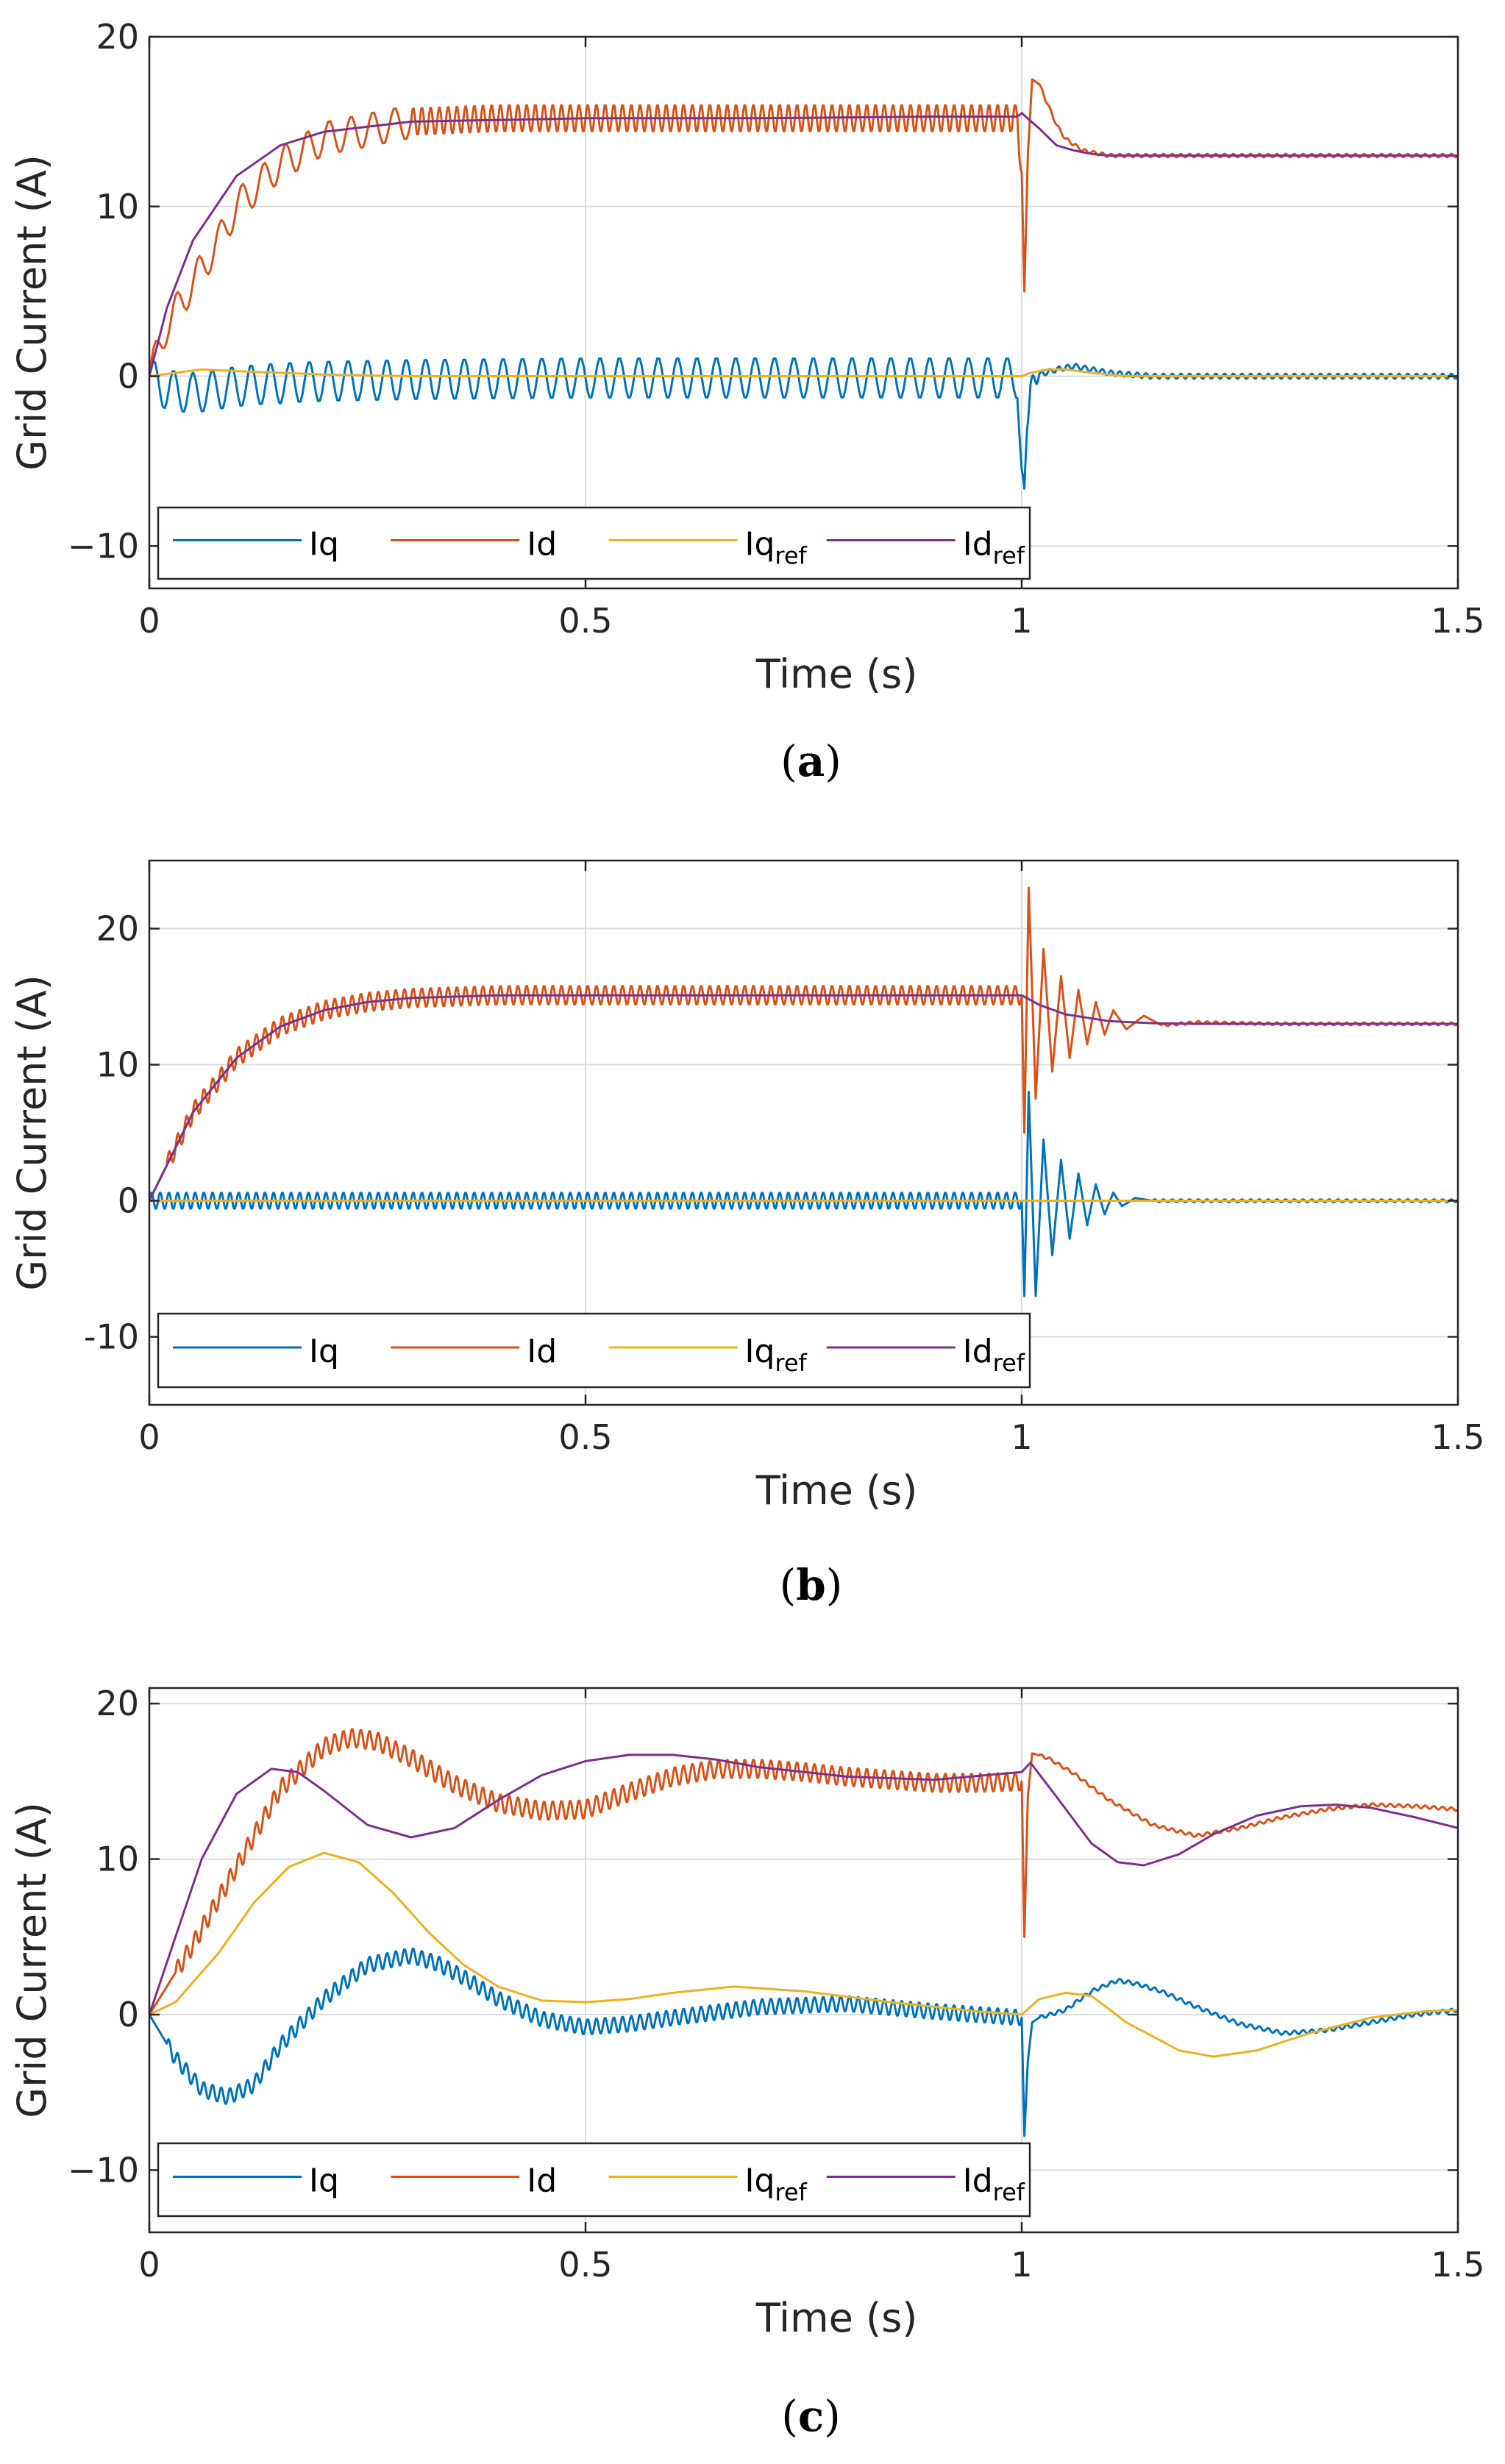  Describe the element at coordinates (111, 1337) in the screenshot. I see `y-tick-label: -10` at that location.